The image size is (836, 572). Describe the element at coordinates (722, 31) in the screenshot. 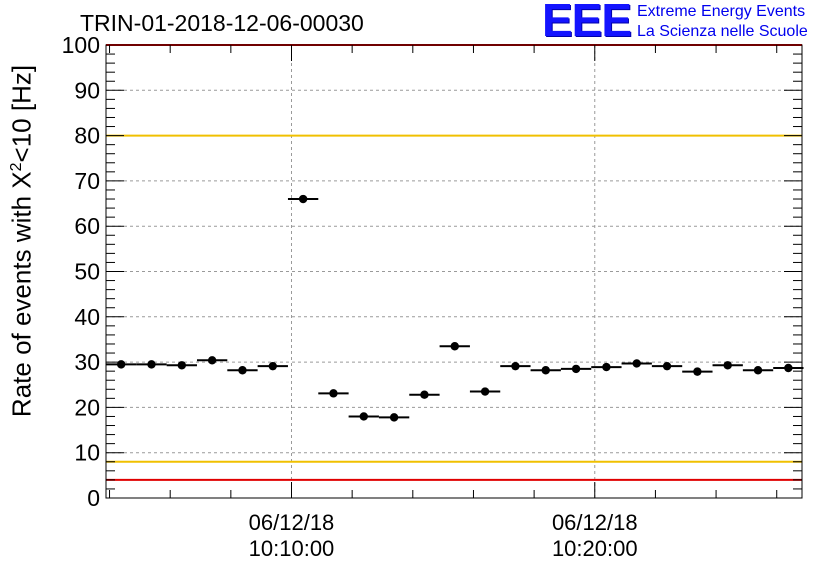

I see `logo-line-2: La Scienza nelle Scuole` at that location.